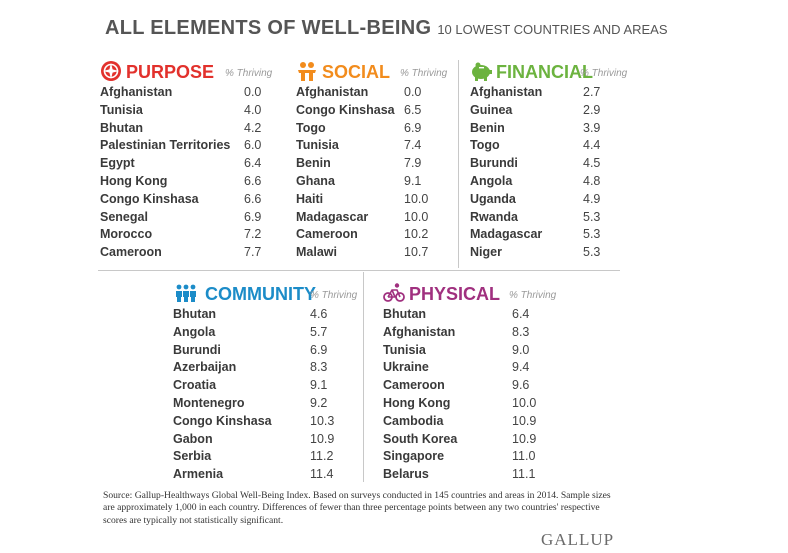 The width and height of the screenshot is (788, 553). I want to click on divider-horizontal, so click(359, 270).